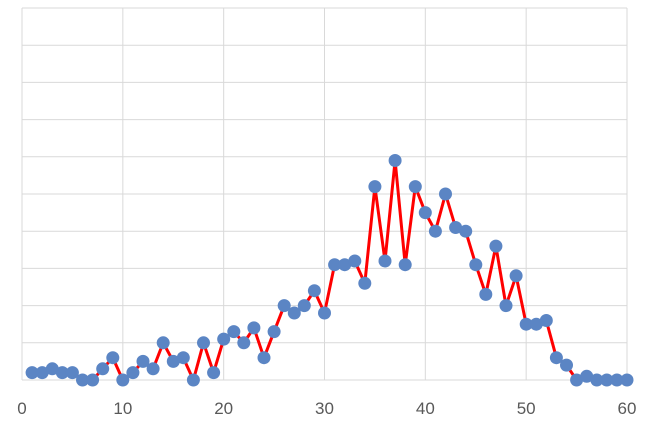  I want to click on x-axis-tick-labels: 0 10 20 30 40 50 60, so click(326, 408).